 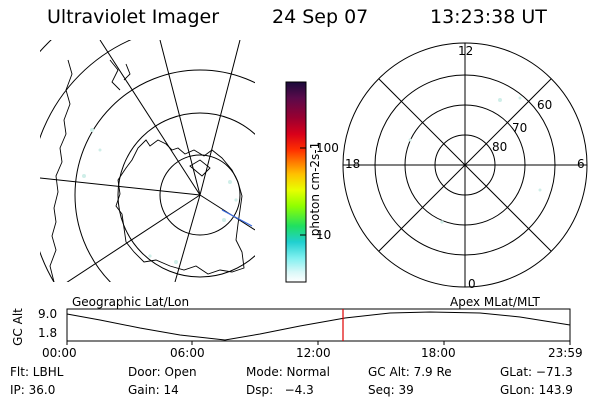 What do you see at coordinates (520, 128) in the screenshot?
I see `mlat-label-70: 70` at bounding box center [520, 128].